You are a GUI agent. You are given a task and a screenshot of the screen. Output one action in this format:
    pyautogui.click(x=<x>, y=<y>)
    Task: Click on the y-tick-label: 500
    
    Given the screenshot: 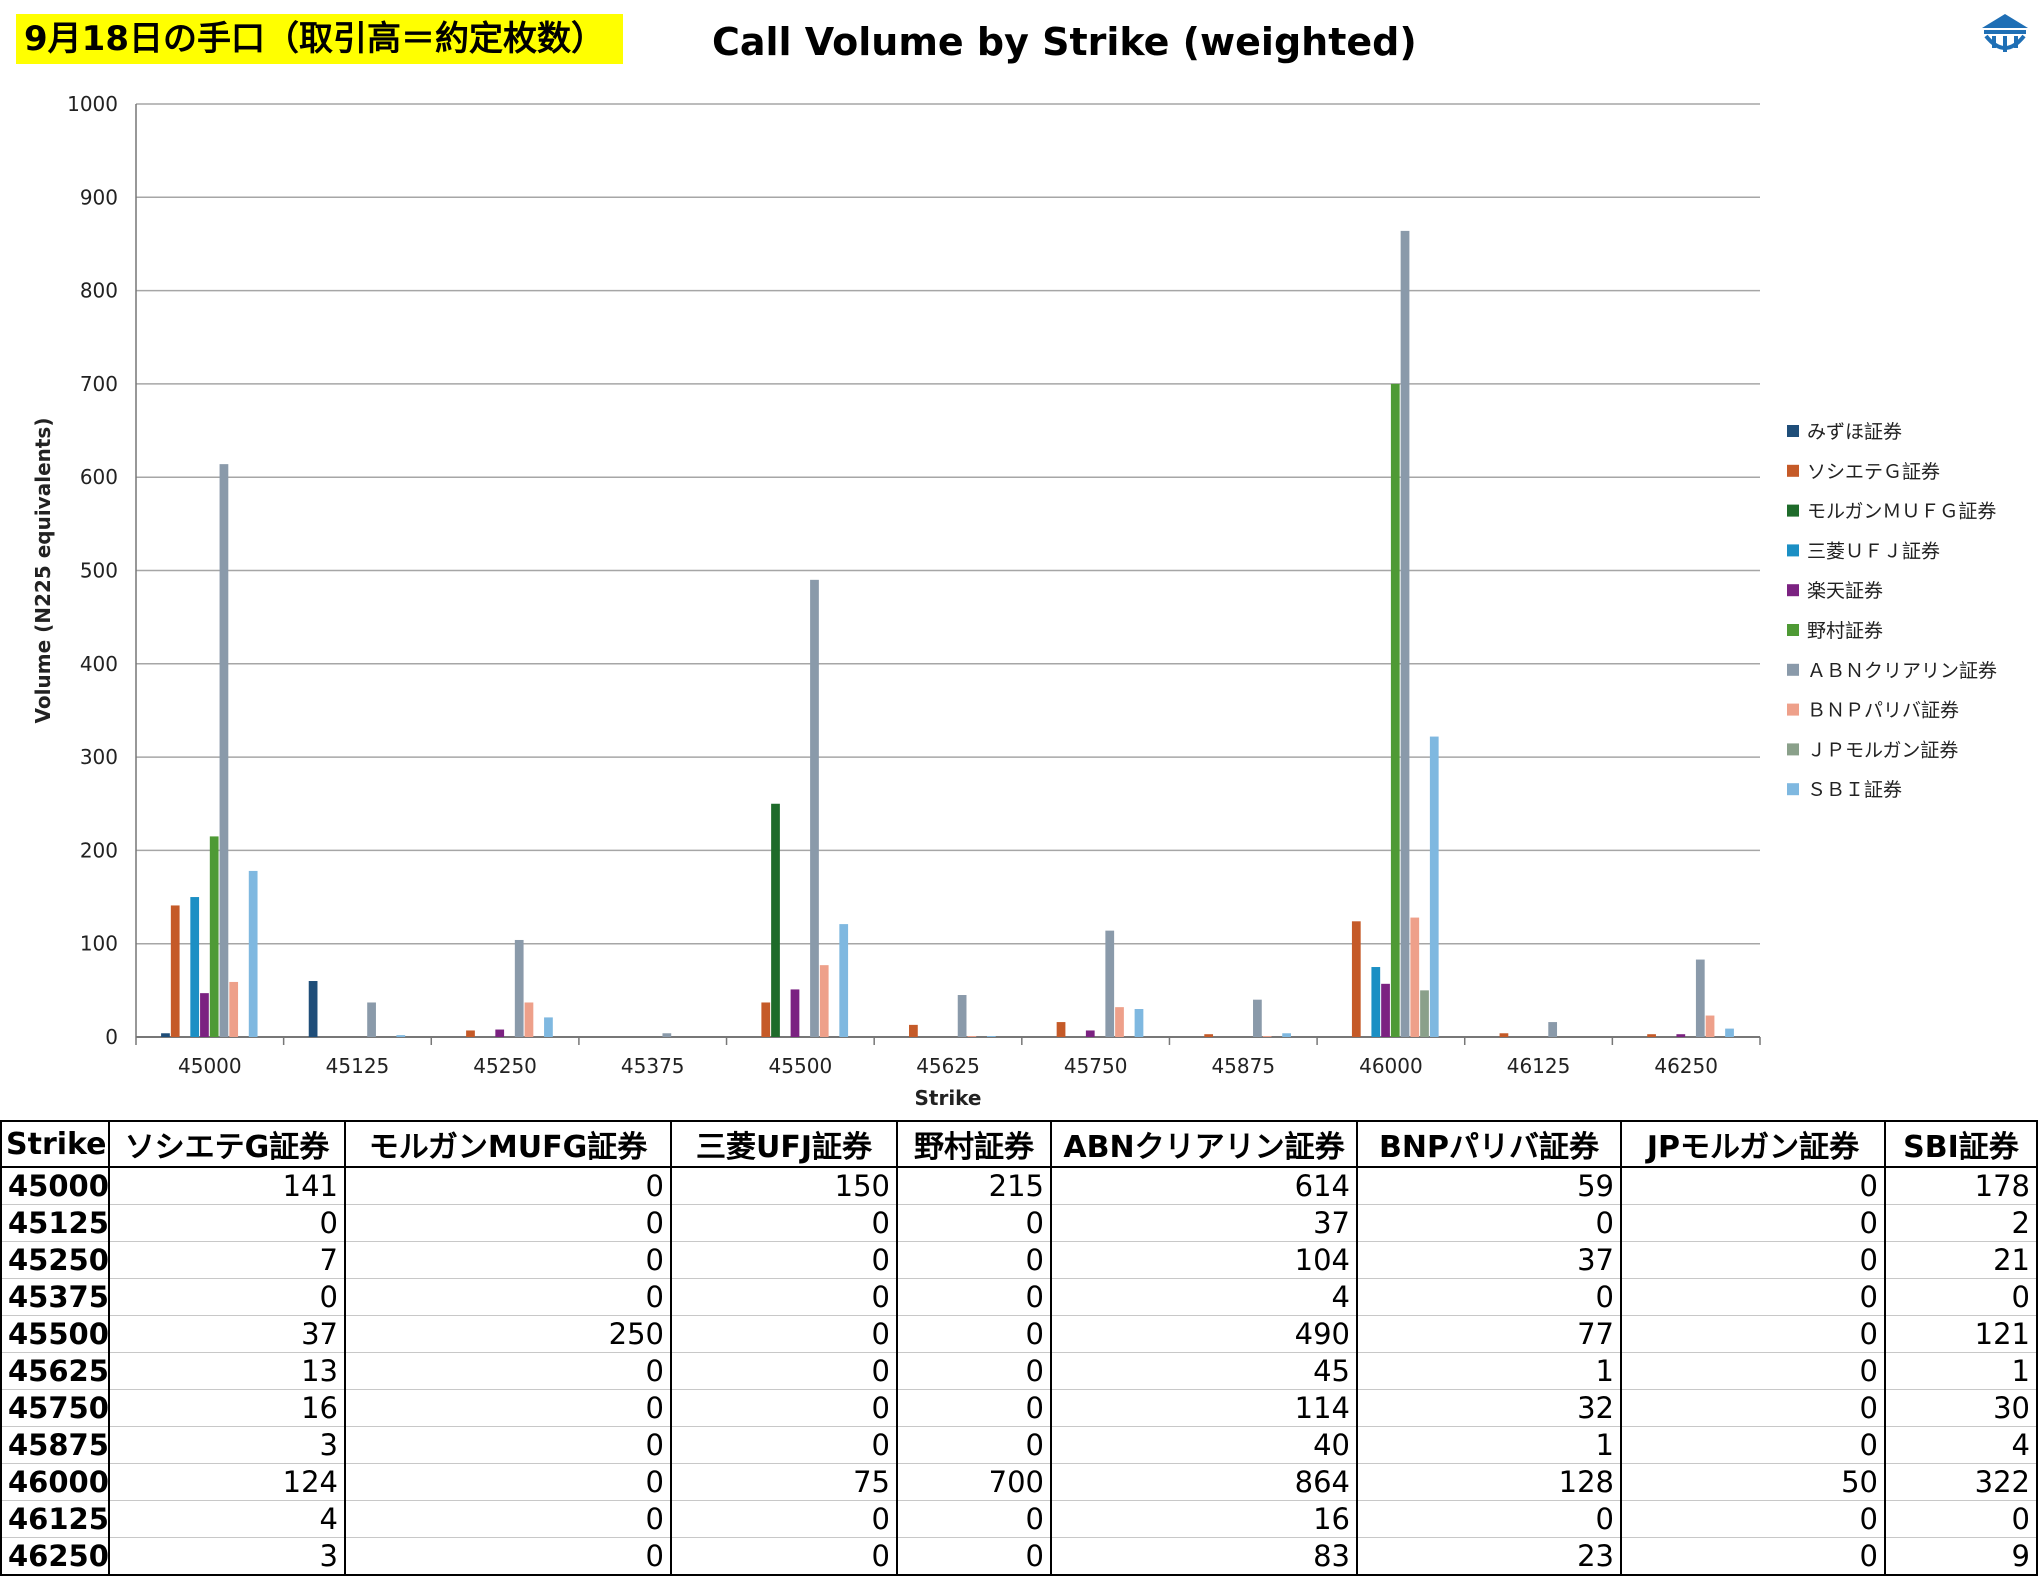 What is the action you would take?
    pyautogui.click(x=99, y=571)
    